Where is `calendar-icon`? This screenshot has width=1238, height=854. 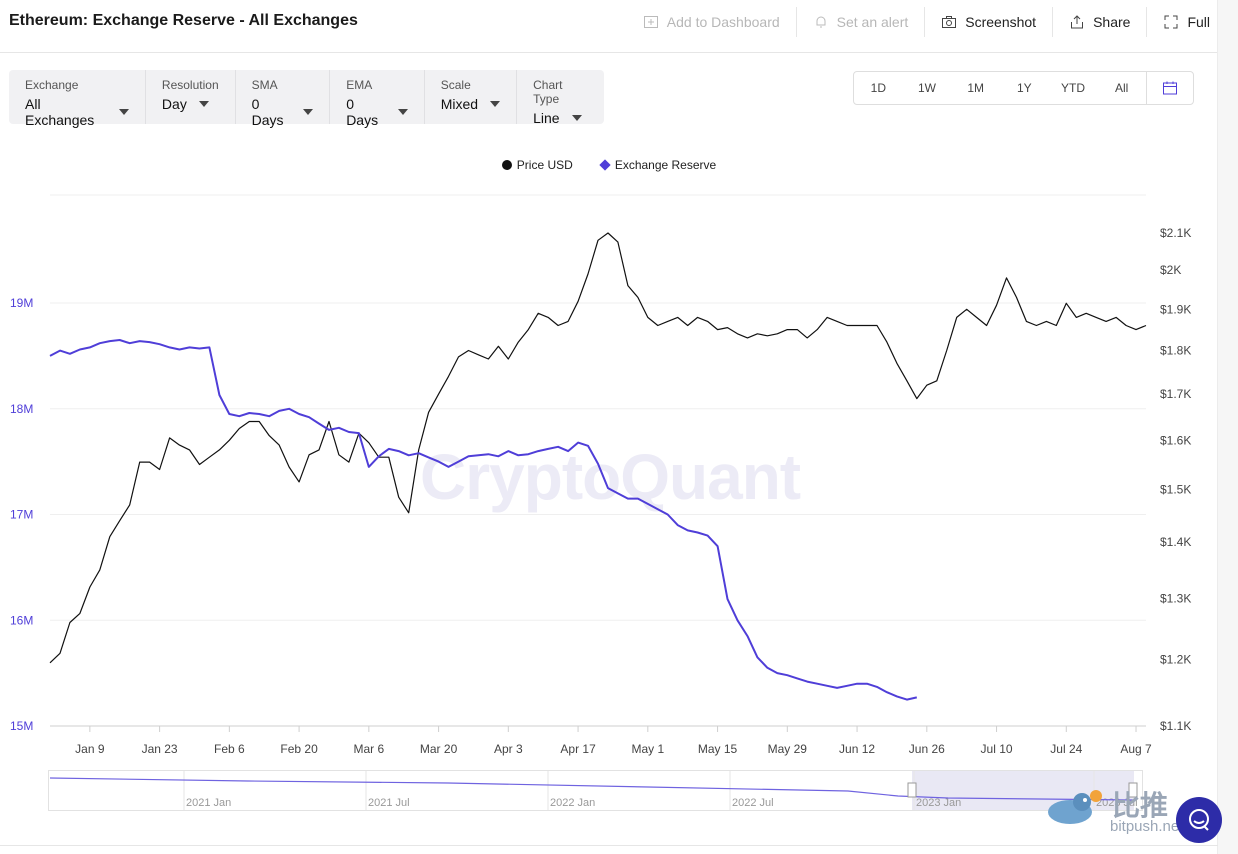
calendar-icon is located at coordinates (1170, 88).